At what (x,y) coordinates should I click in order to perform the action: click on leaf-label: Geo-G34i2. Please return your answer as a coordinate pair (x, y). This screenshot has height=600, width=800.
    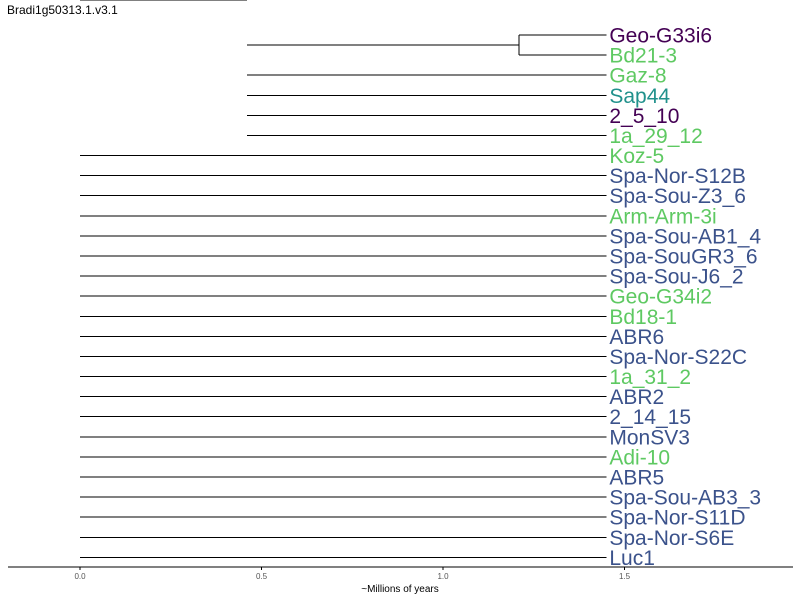
    Looking at the image, I should click on (660, 297).